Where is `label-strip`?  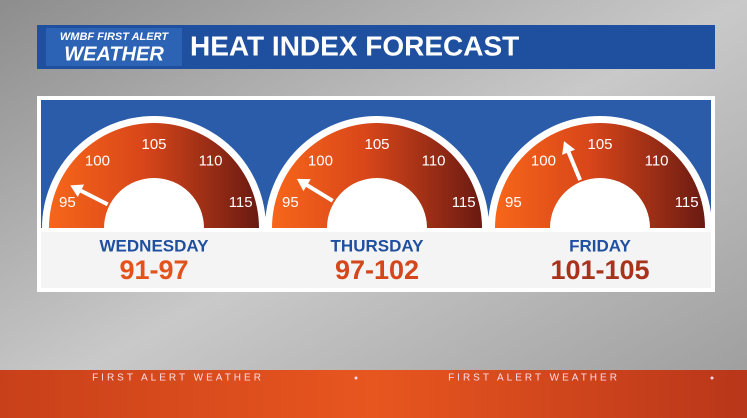 label-strip is located at coordinates (376, 260).